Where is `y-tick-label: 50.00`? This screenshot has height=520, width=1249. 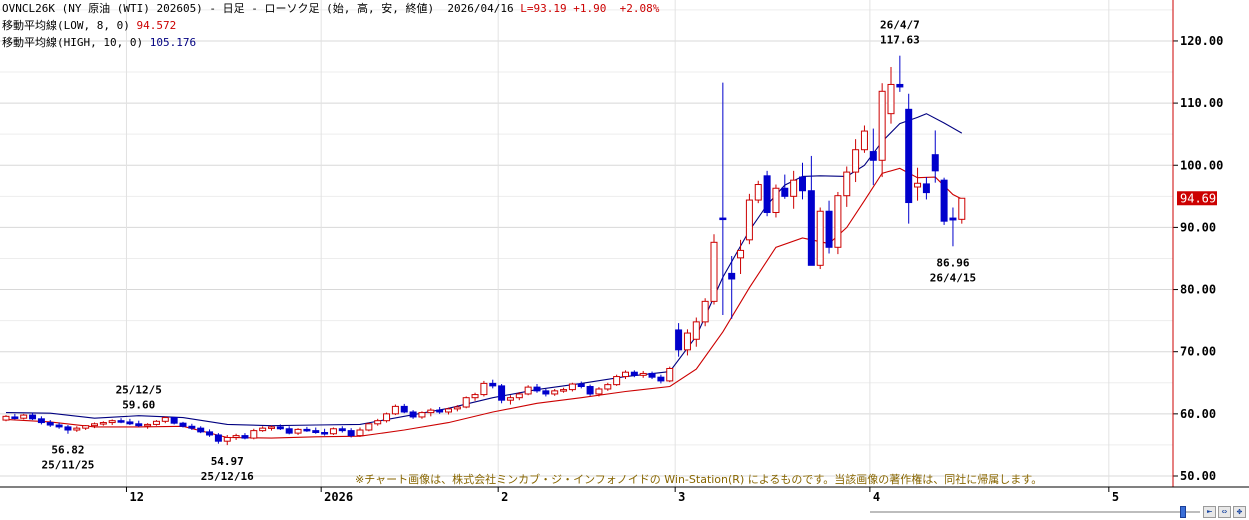
y-tick-label: 50.00 is located at coordinates (1198, 476).